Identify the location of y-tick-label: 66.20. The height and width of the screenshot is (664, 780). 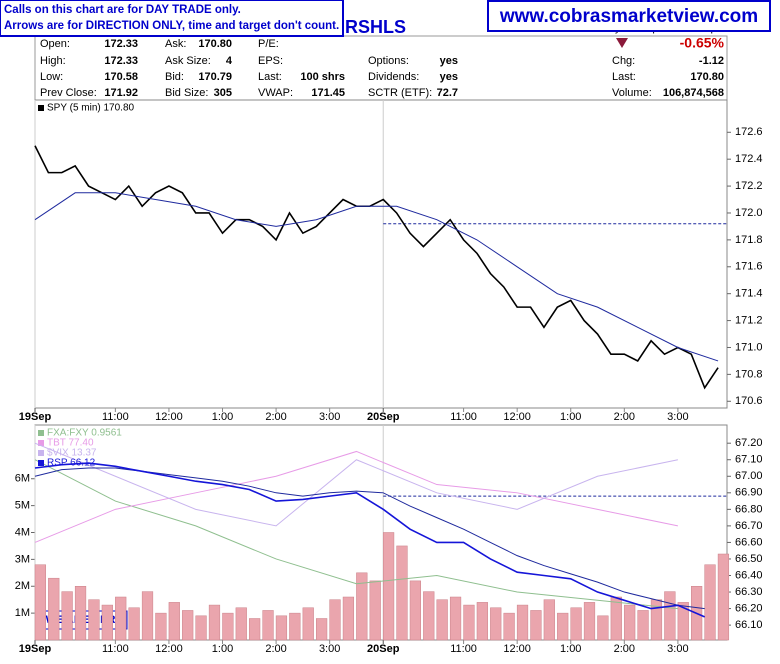
(749, 608).